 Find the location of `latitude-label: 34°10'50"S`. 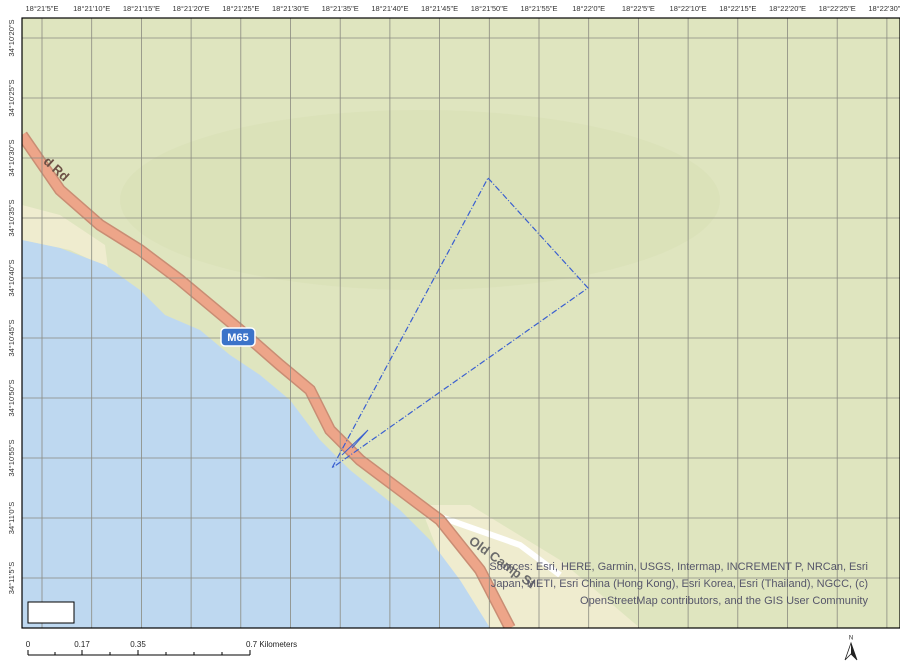

latitude-label: 34°10'50"S is located at coordinates (11, 397).